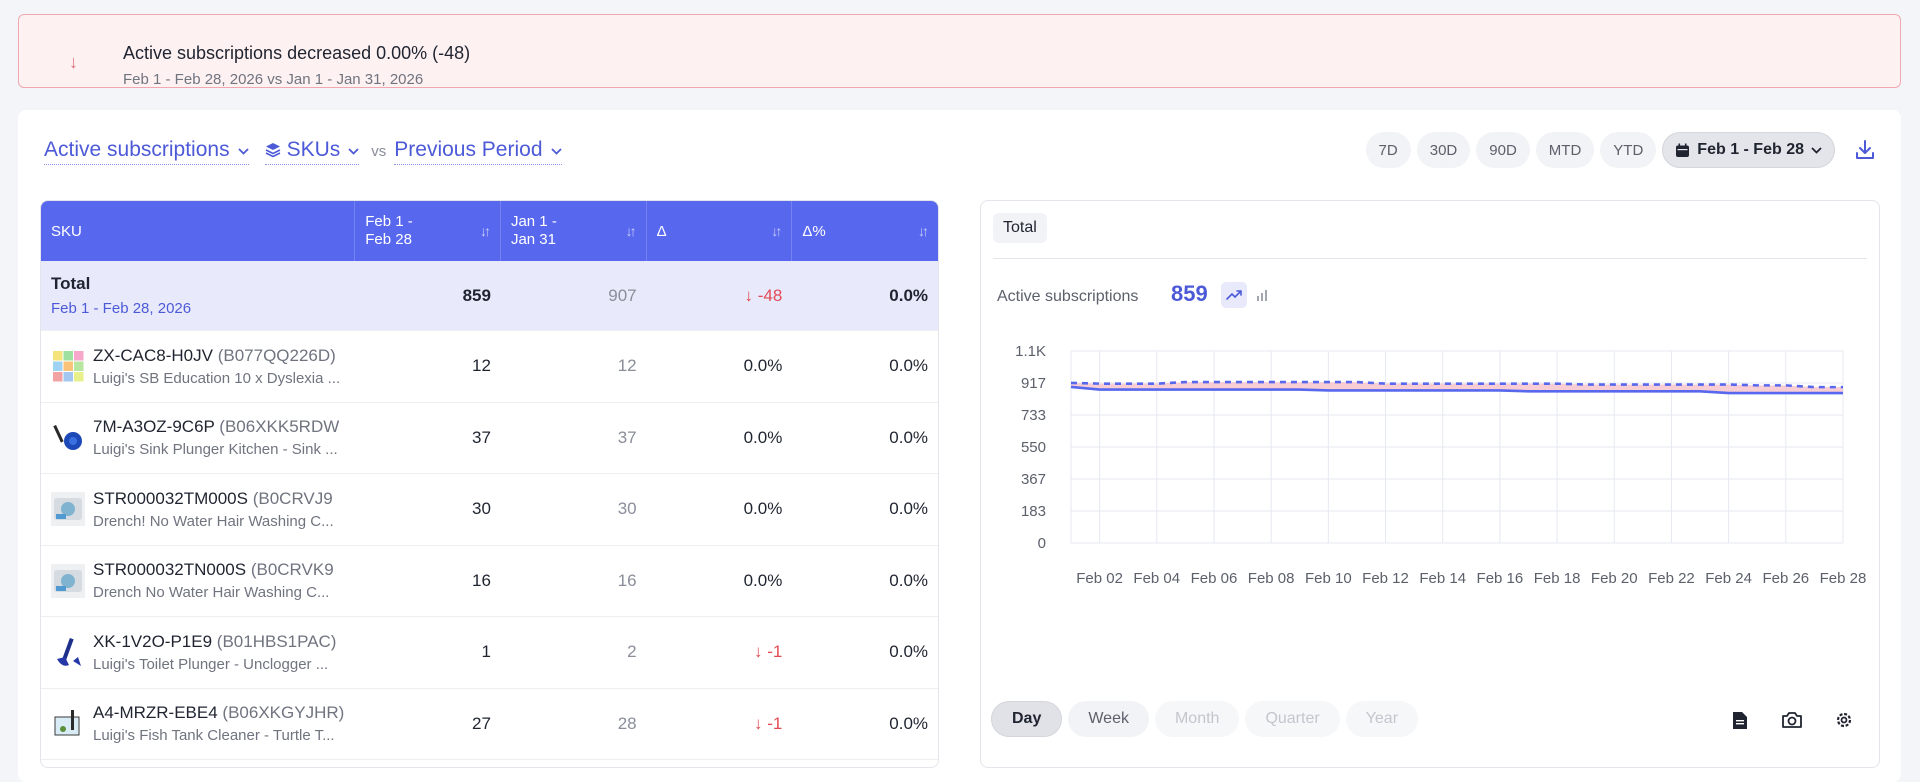  What do you see at coordinates (428, 231) in the screenshot?
I see `column-header-current: Feb 1 - Feb 28 ↓↑` at bounding box center [428, 231].